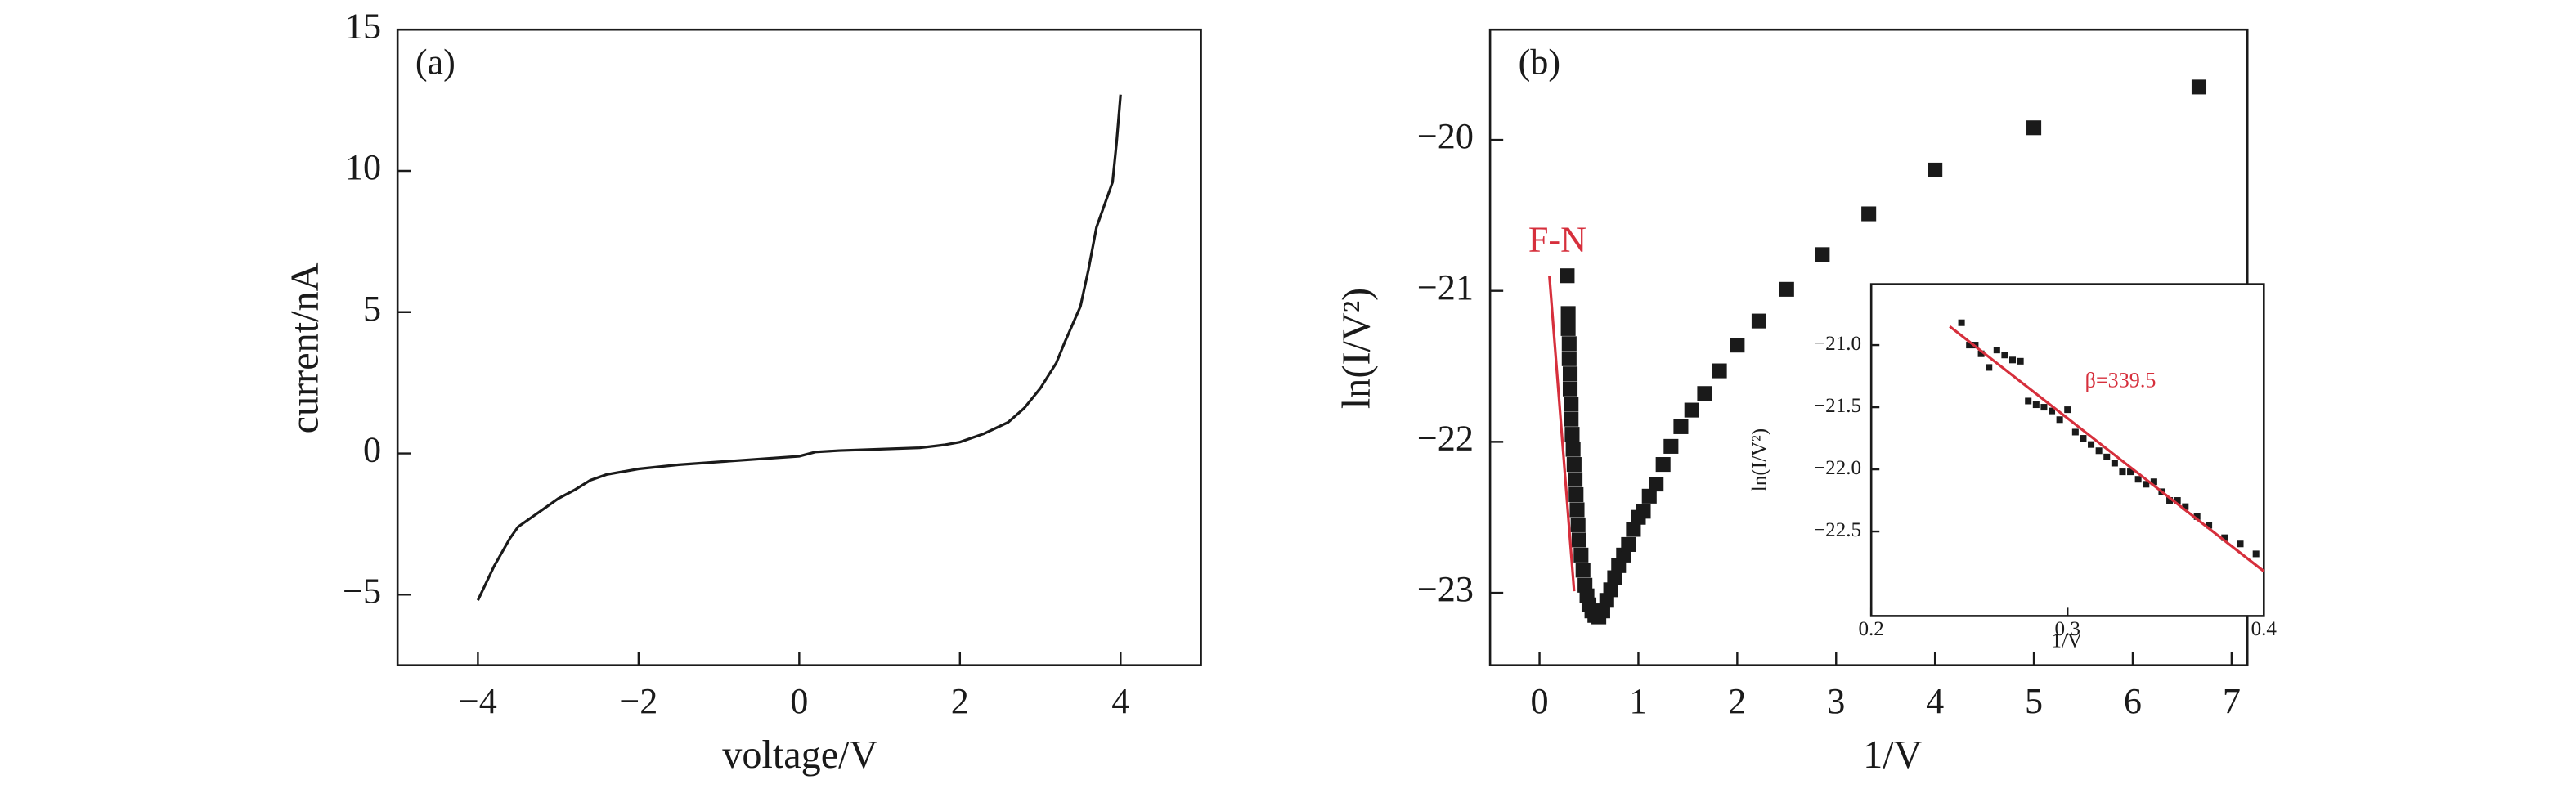  What do you see at coordinates (2121, 380) in the screenshot?
I see `annotation: β=339.5` at bounding box center [2121, 380].